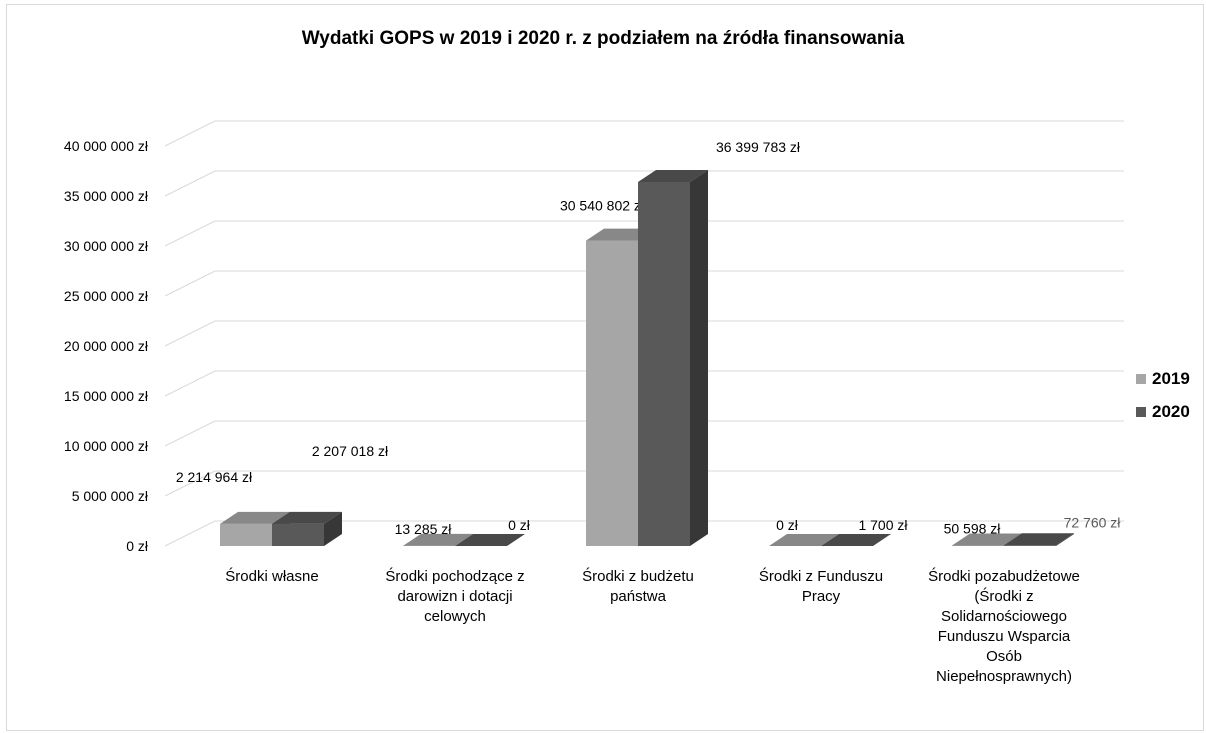 The image size is (1206, 733). Describe the element at coordinates (758, 147) in the screenshot. I see `data-label-2020-2: 36 399 783 zł` at that location.